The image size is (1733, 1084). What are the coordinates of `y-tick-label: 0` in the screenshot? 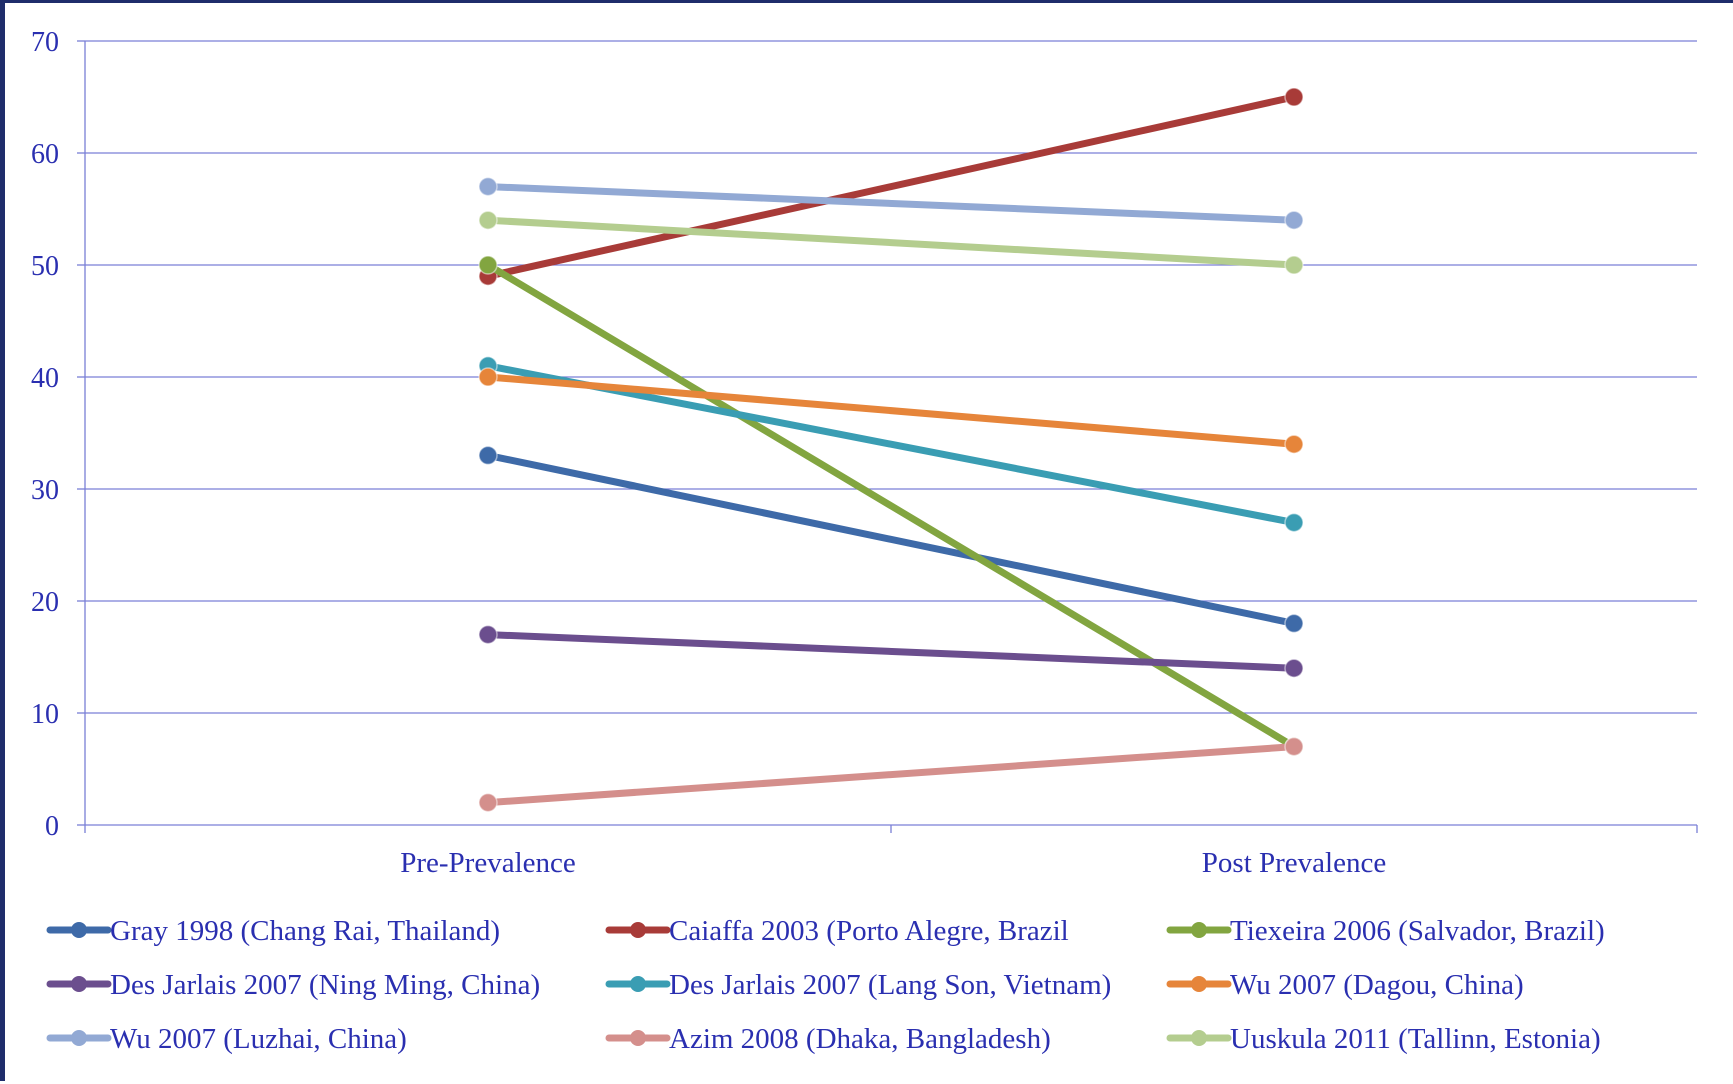 It's located at (52, 826).